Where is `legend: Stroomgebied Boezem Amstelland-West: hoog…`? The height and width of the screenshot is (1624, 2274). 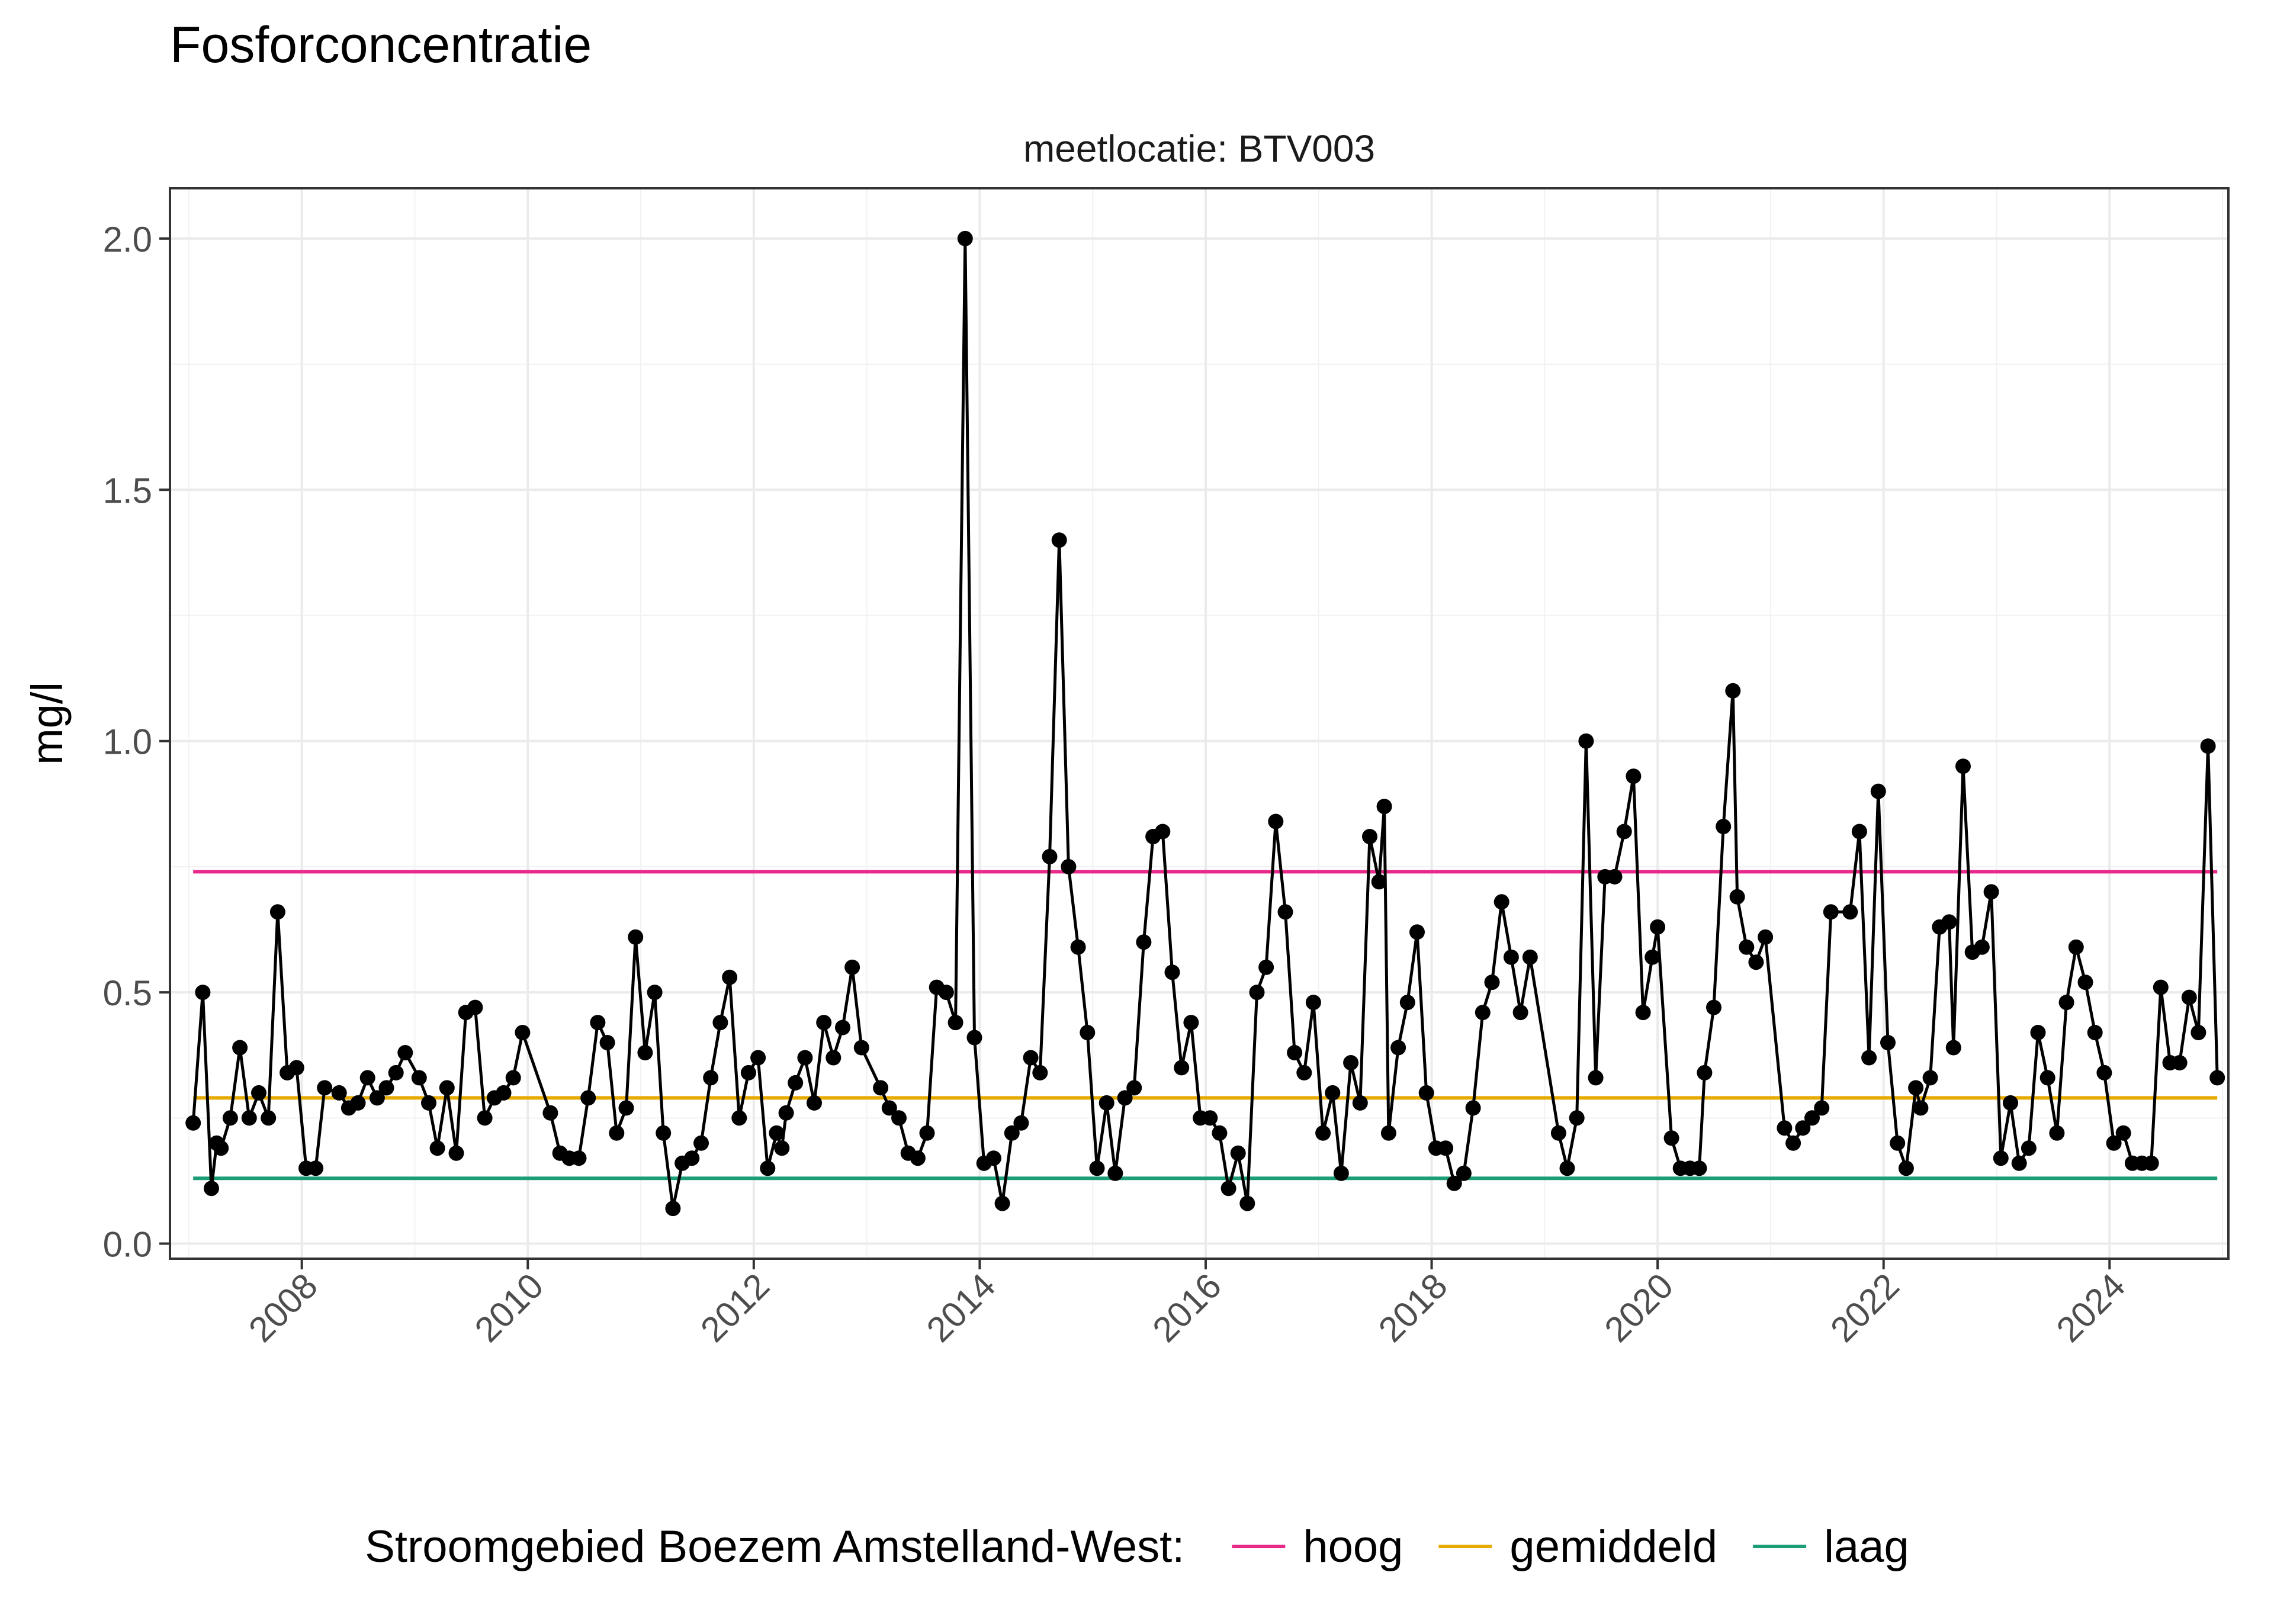 legend: Stroomgebied Boezem Amstelland-West: hoog… is located at coordinates (1137, 1547).